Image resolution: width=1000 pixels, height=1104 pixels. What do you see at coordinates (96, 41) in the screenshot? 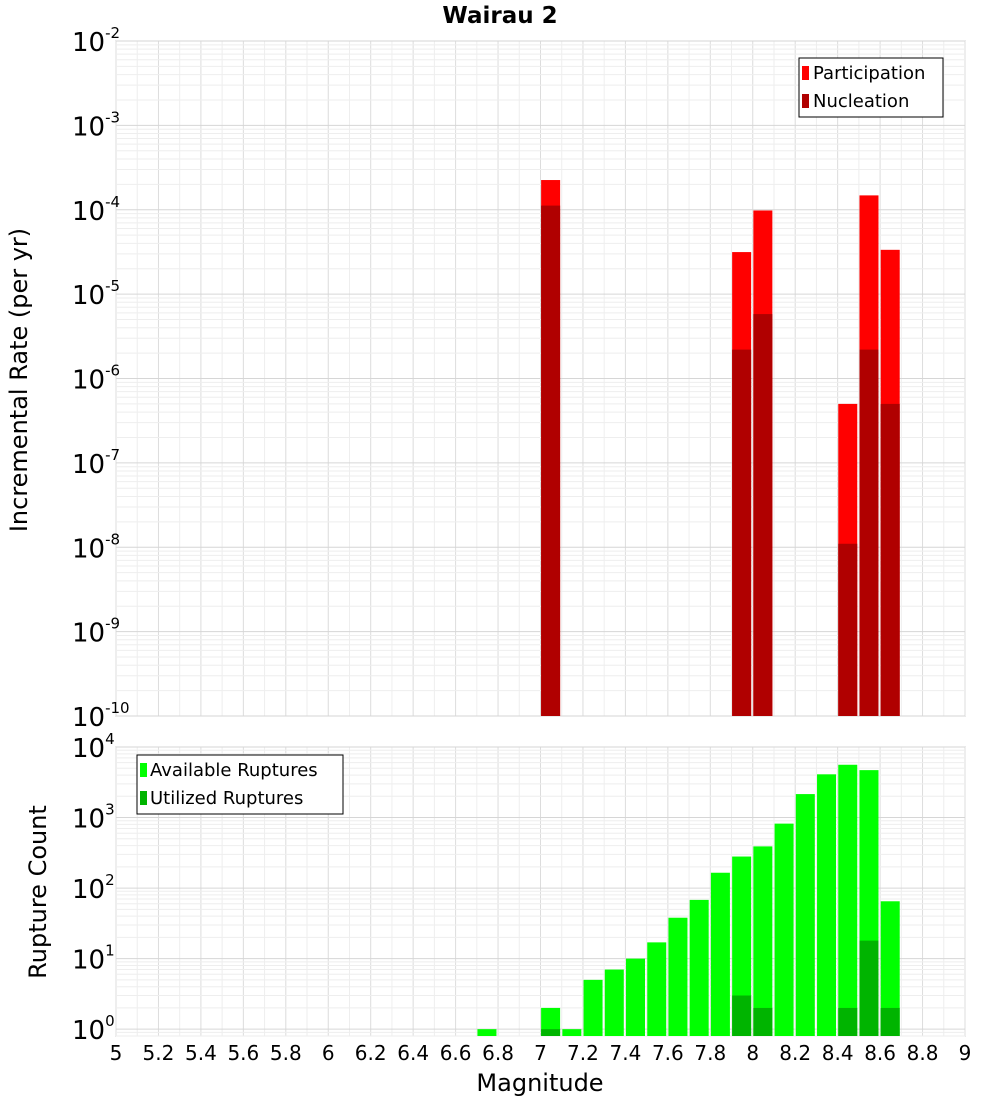
I see `y-tick-label: 10⁻²` at bounding box center [96, 41].